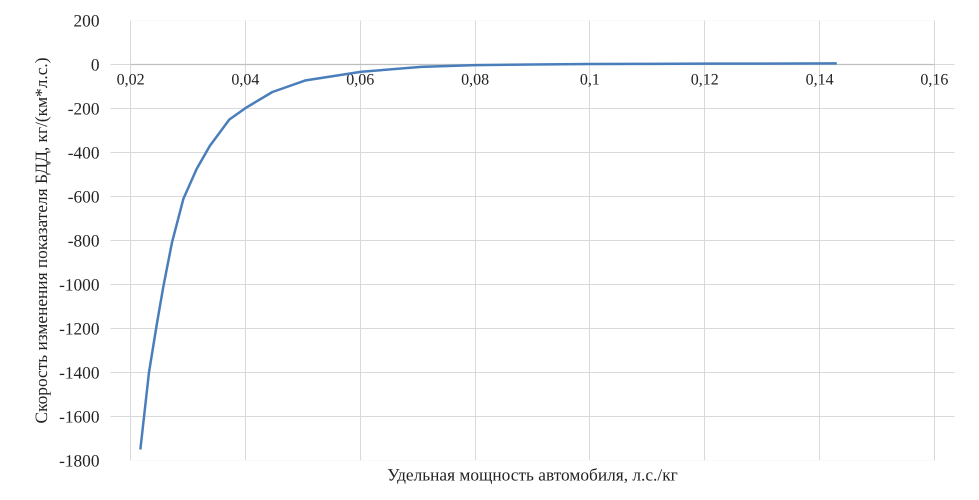  Describe the element at coordinates (934, 80) in the screenshot. I see `x-tick-label: 0,16` at that location.